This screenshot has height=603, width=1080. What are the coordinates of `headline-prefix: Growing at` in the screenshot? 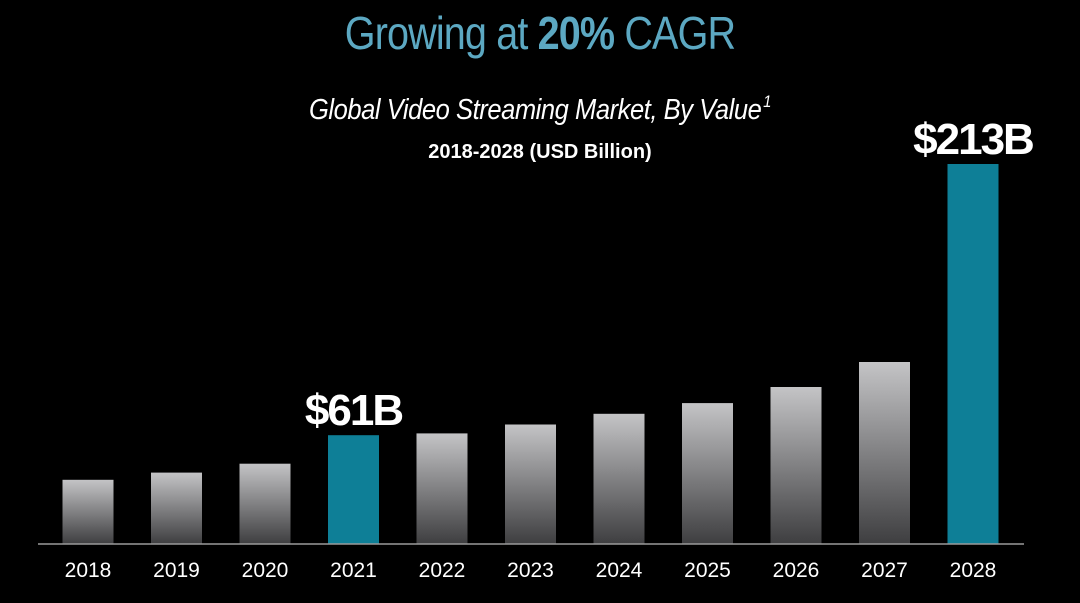 It's located at (441, 33).